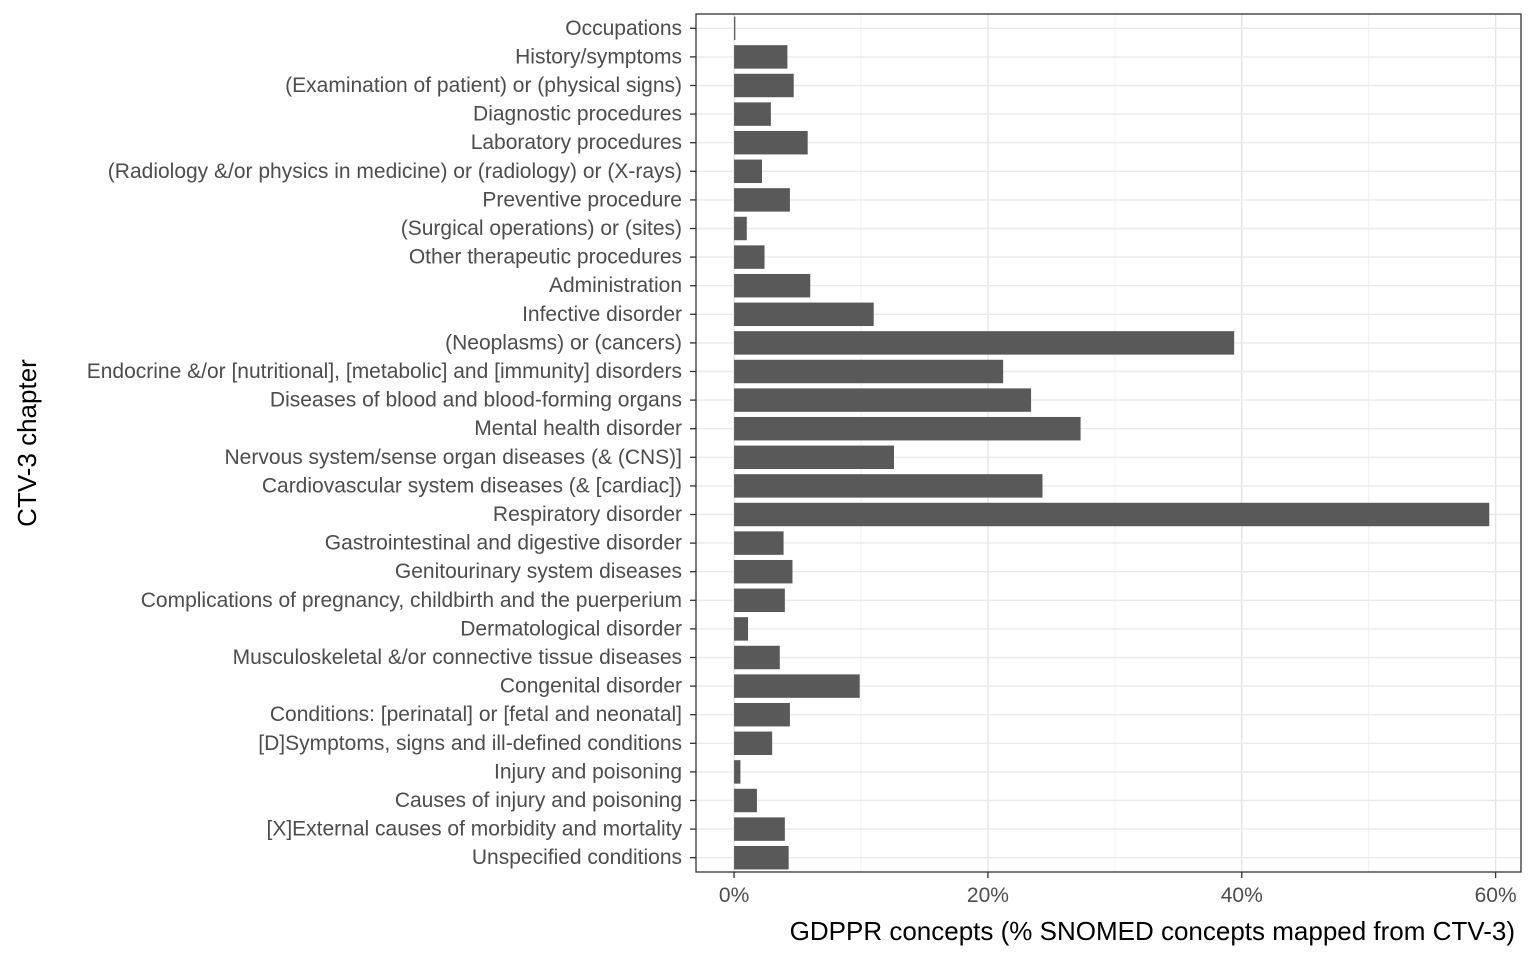 The width and height of the screenshot is (1536, 960). I want to click on y-tick-label: (Neoplasms) or (cancers), so click(563, 342).